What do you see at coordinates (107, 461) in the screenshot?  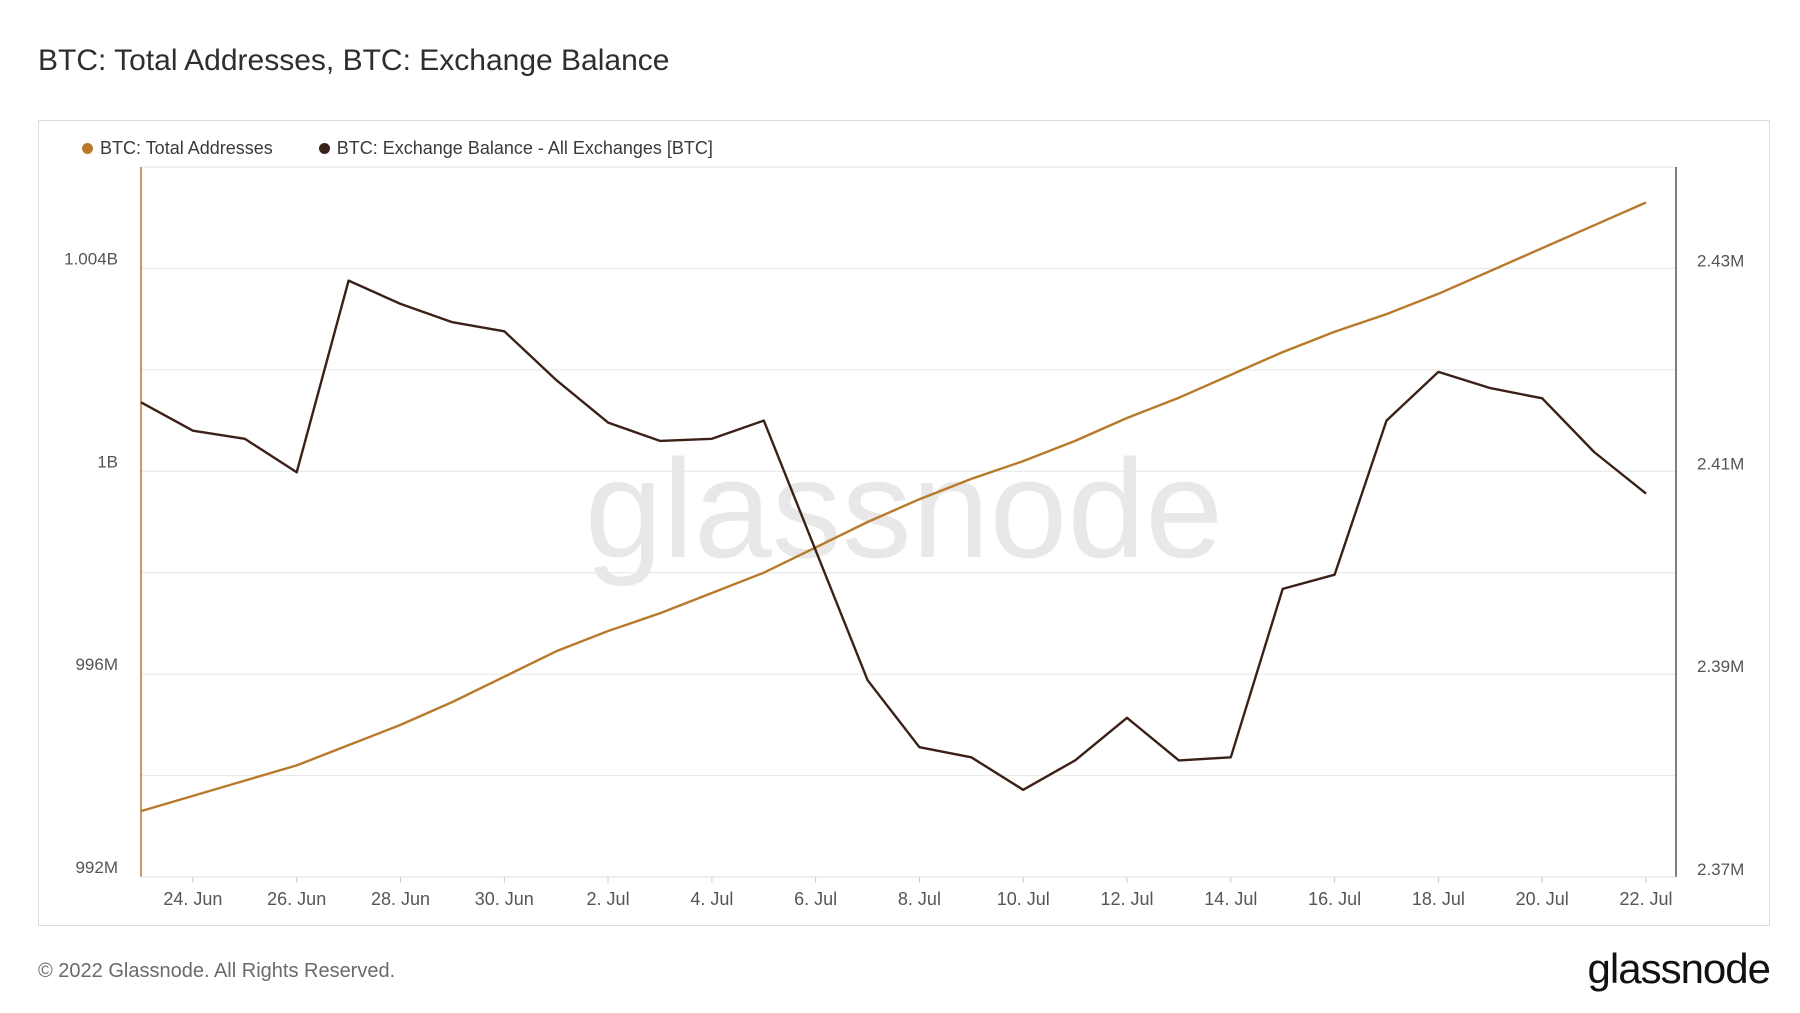 I see `y-left-tick-label: 1B` at bounding box center [107, 461].